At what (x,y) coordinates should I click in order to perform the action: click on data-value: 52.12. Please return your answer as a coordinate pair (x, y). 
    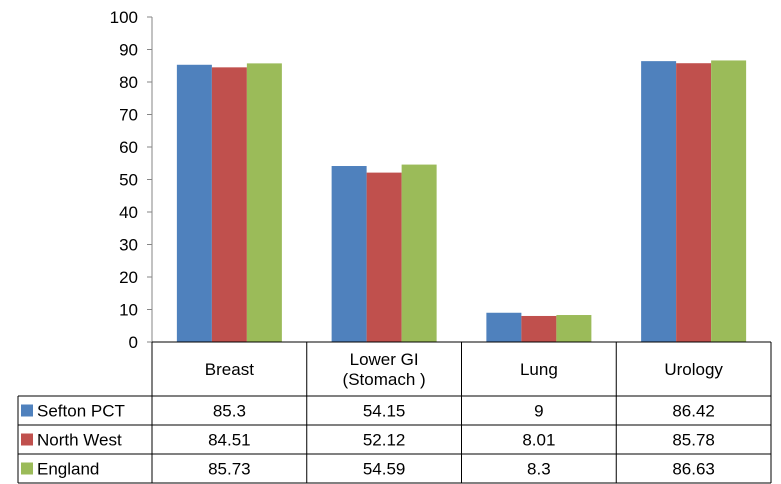
    Looking at the image, I should click on (384, 440).